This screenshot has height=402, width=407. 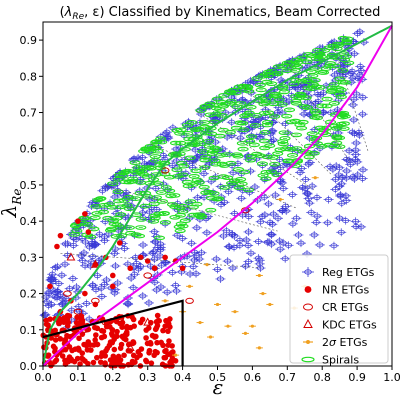 I want to click on legend-item: CR ETGs, so click(x=336, y=307).